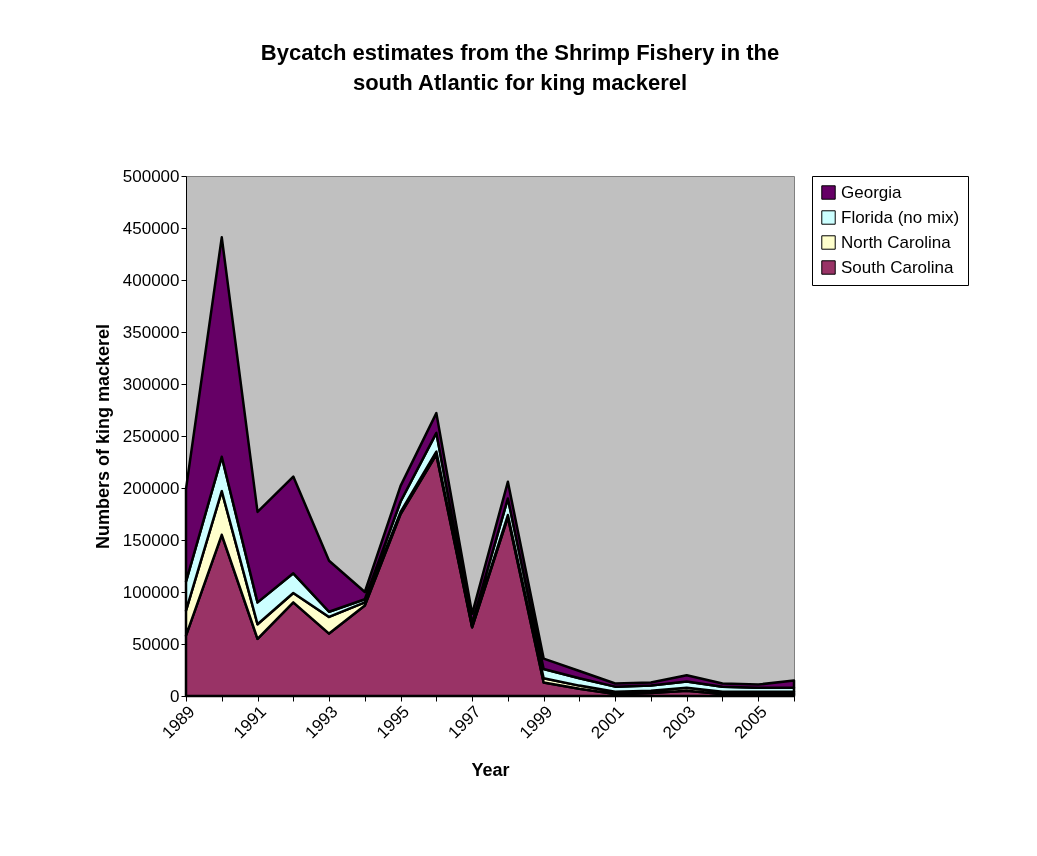  What do you see at coordinates (896, 242) in the screenshot?
I see `legend-label: North Carolina` at bounding box center [896, 242].